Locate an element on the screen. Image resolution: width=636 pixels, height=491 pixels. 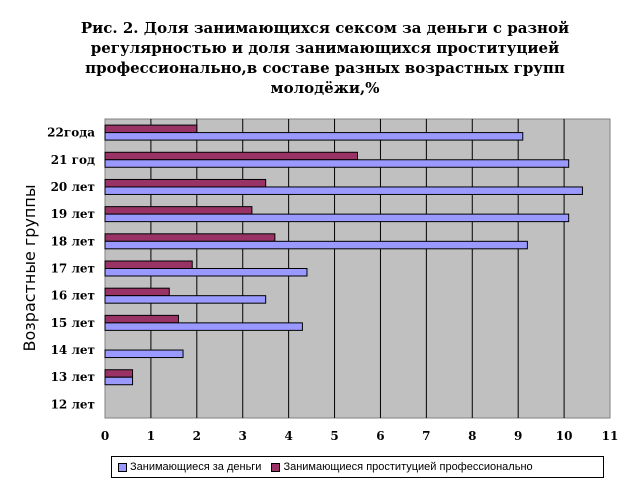
y-tick-label: 19 лет is located at coordinates (73, 214).